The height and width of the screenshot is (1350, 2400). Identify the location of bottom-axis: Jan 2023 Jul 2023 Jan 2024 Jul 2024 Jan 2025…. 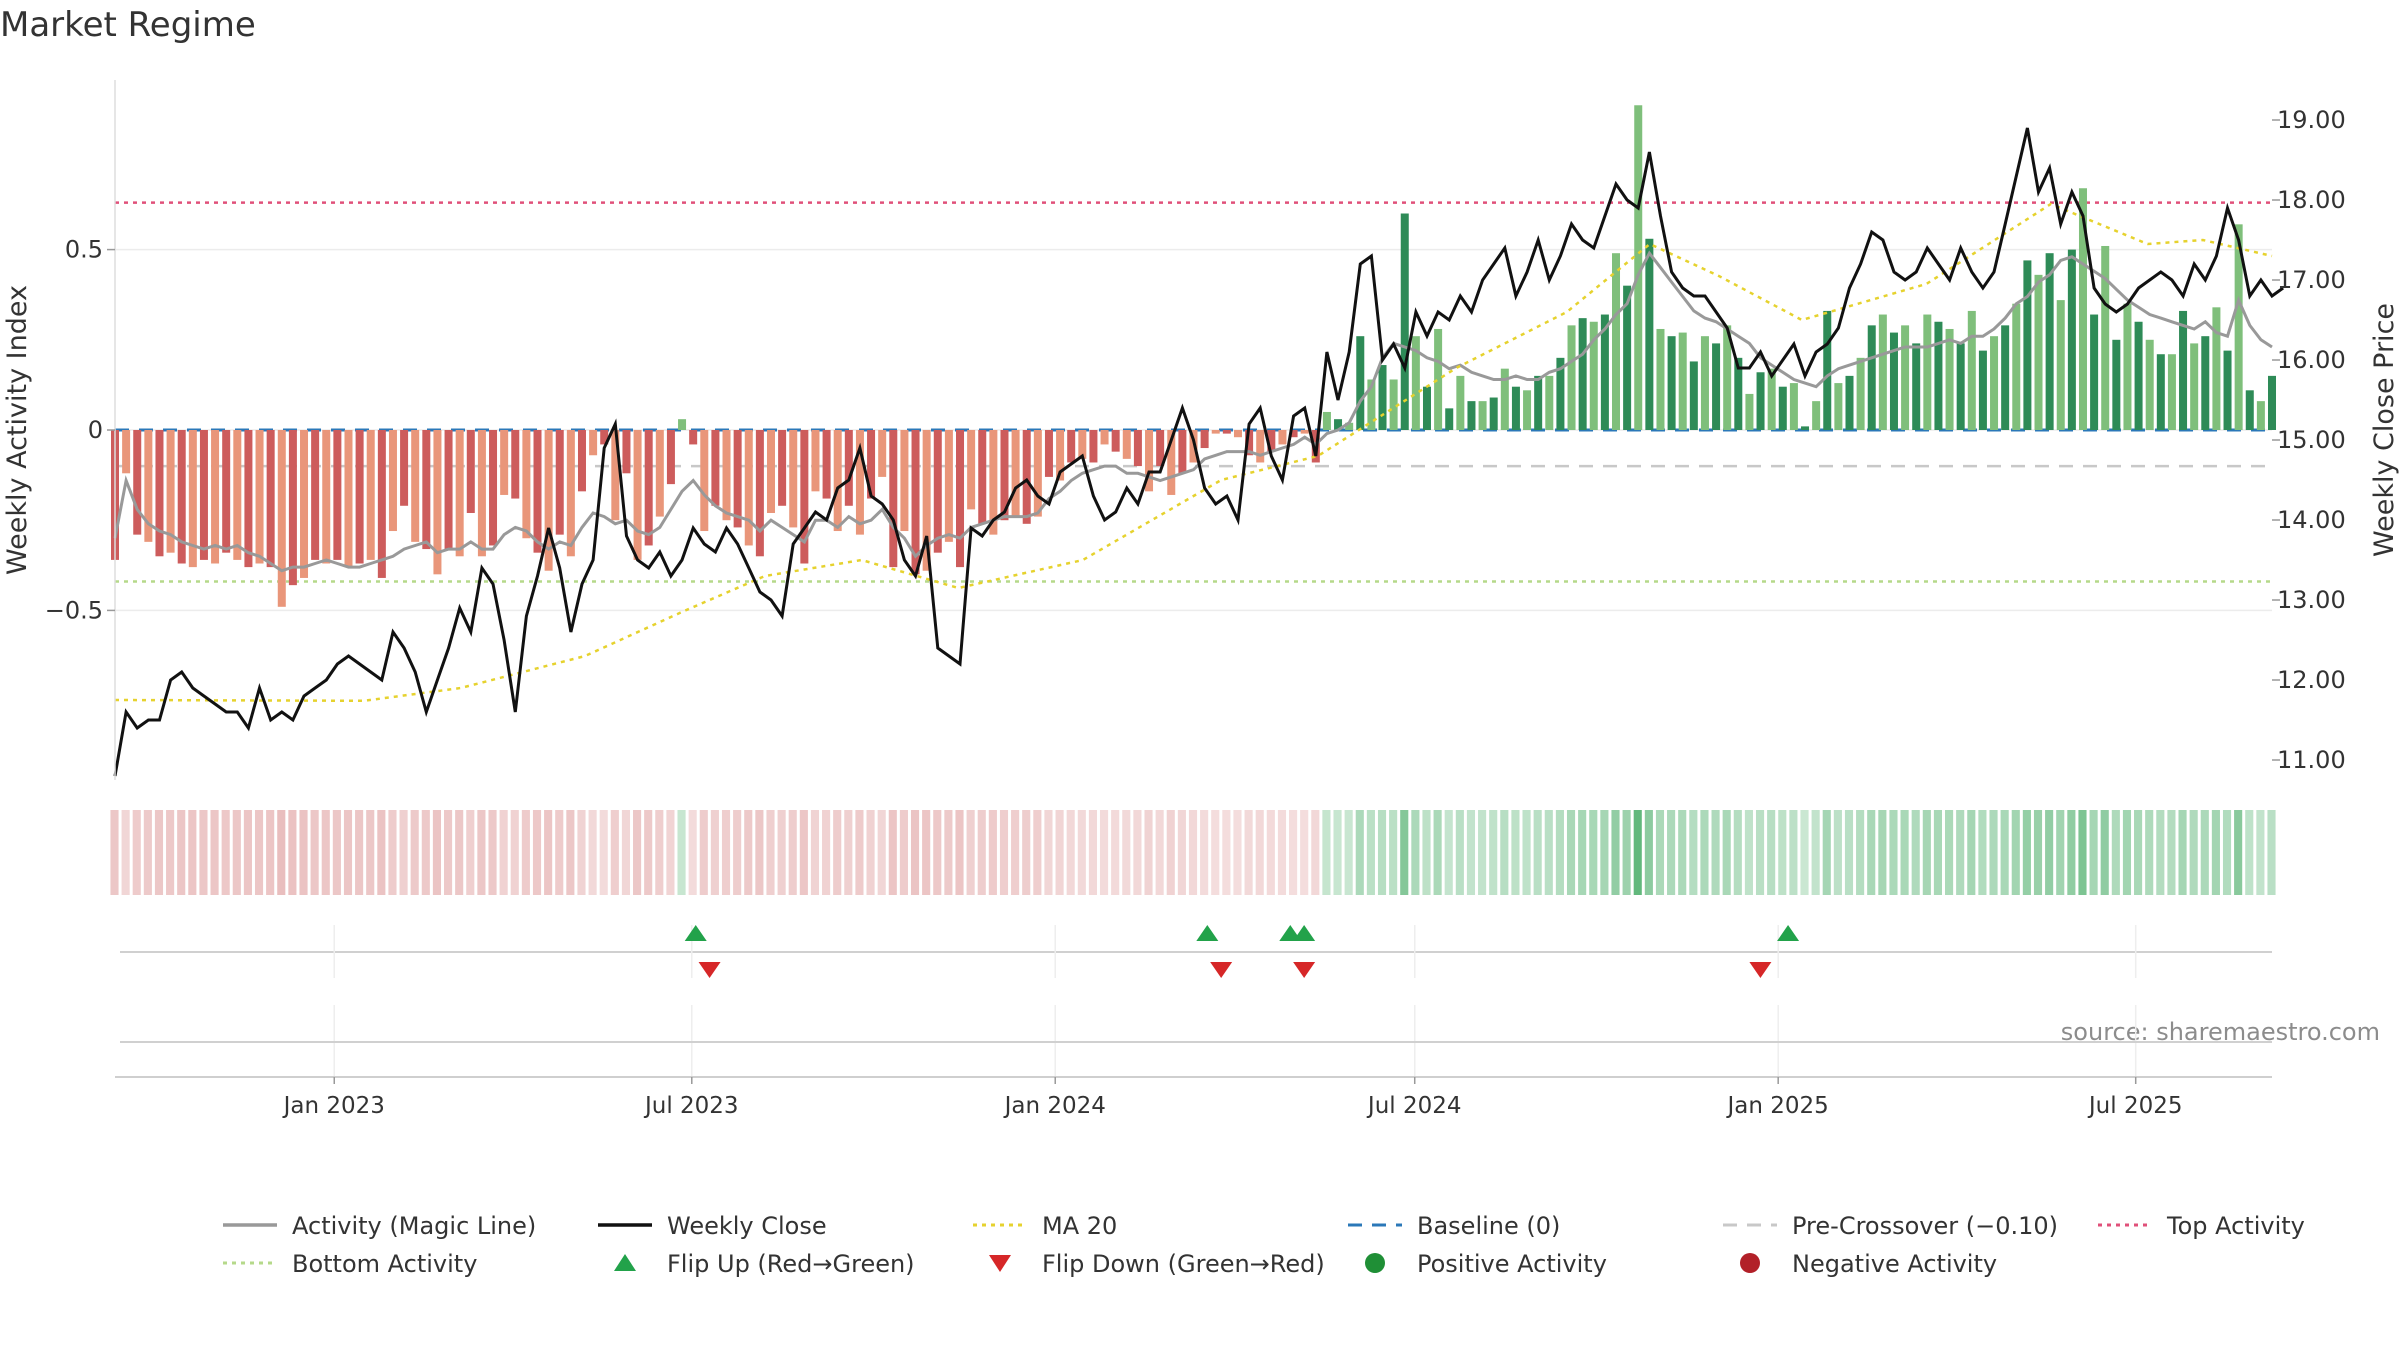
(1193, 1080).